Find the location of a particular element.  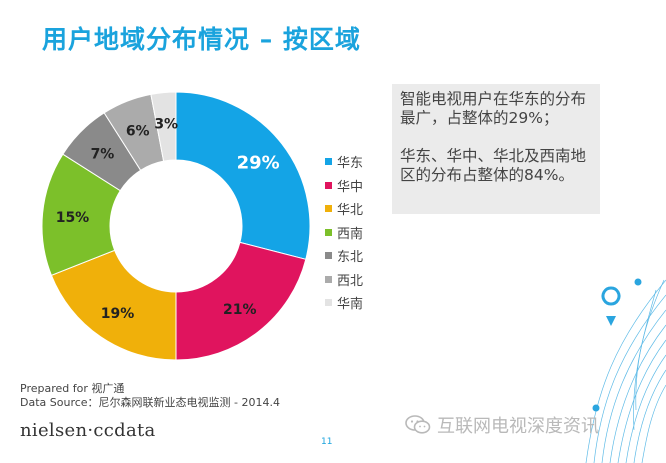

slice-label-华南: 3% is located at coordinates (166, 124).